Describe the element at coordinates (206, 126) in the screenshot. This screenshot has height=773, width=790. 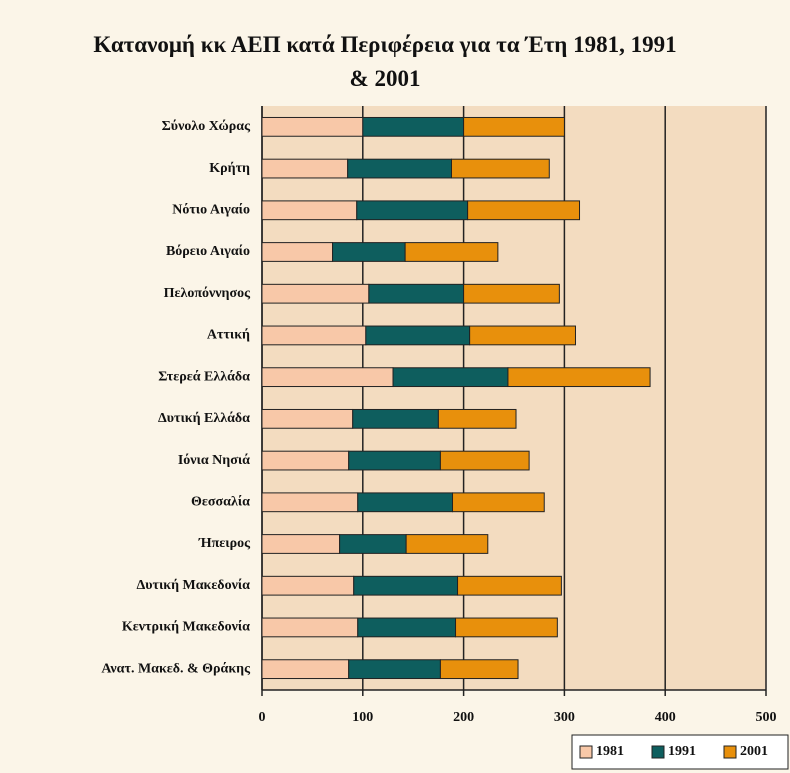
I see `y-tick-label: Σύνολο Χώρας` at that location.